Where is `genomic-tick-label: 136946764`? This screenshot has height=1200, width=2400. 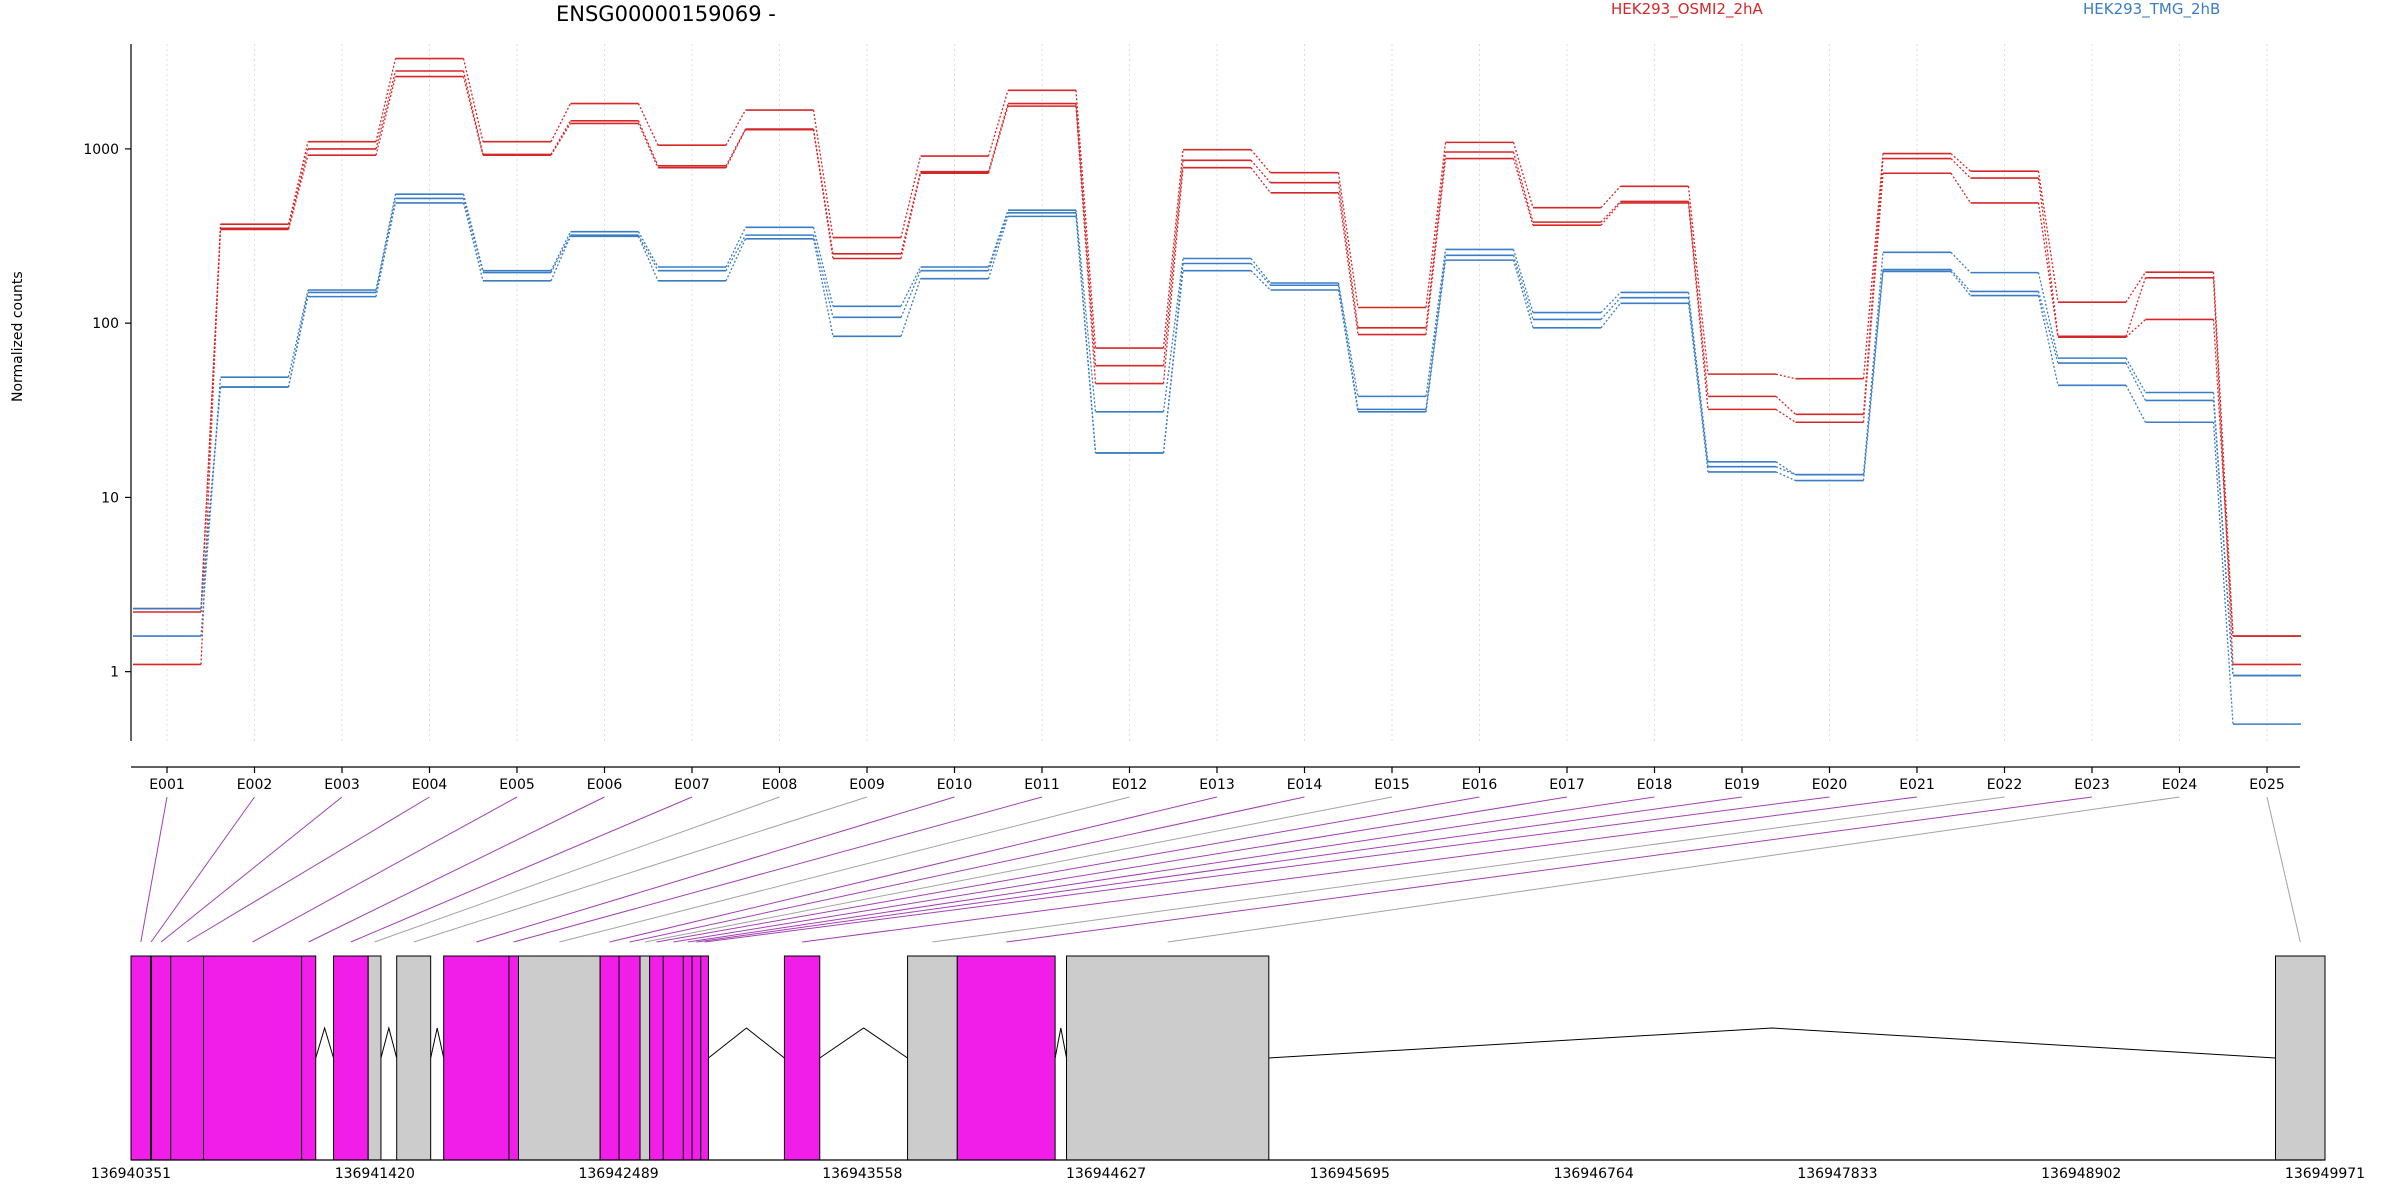
genomic-tick-label: 136946764 is located at coordinates (1594, 1174).